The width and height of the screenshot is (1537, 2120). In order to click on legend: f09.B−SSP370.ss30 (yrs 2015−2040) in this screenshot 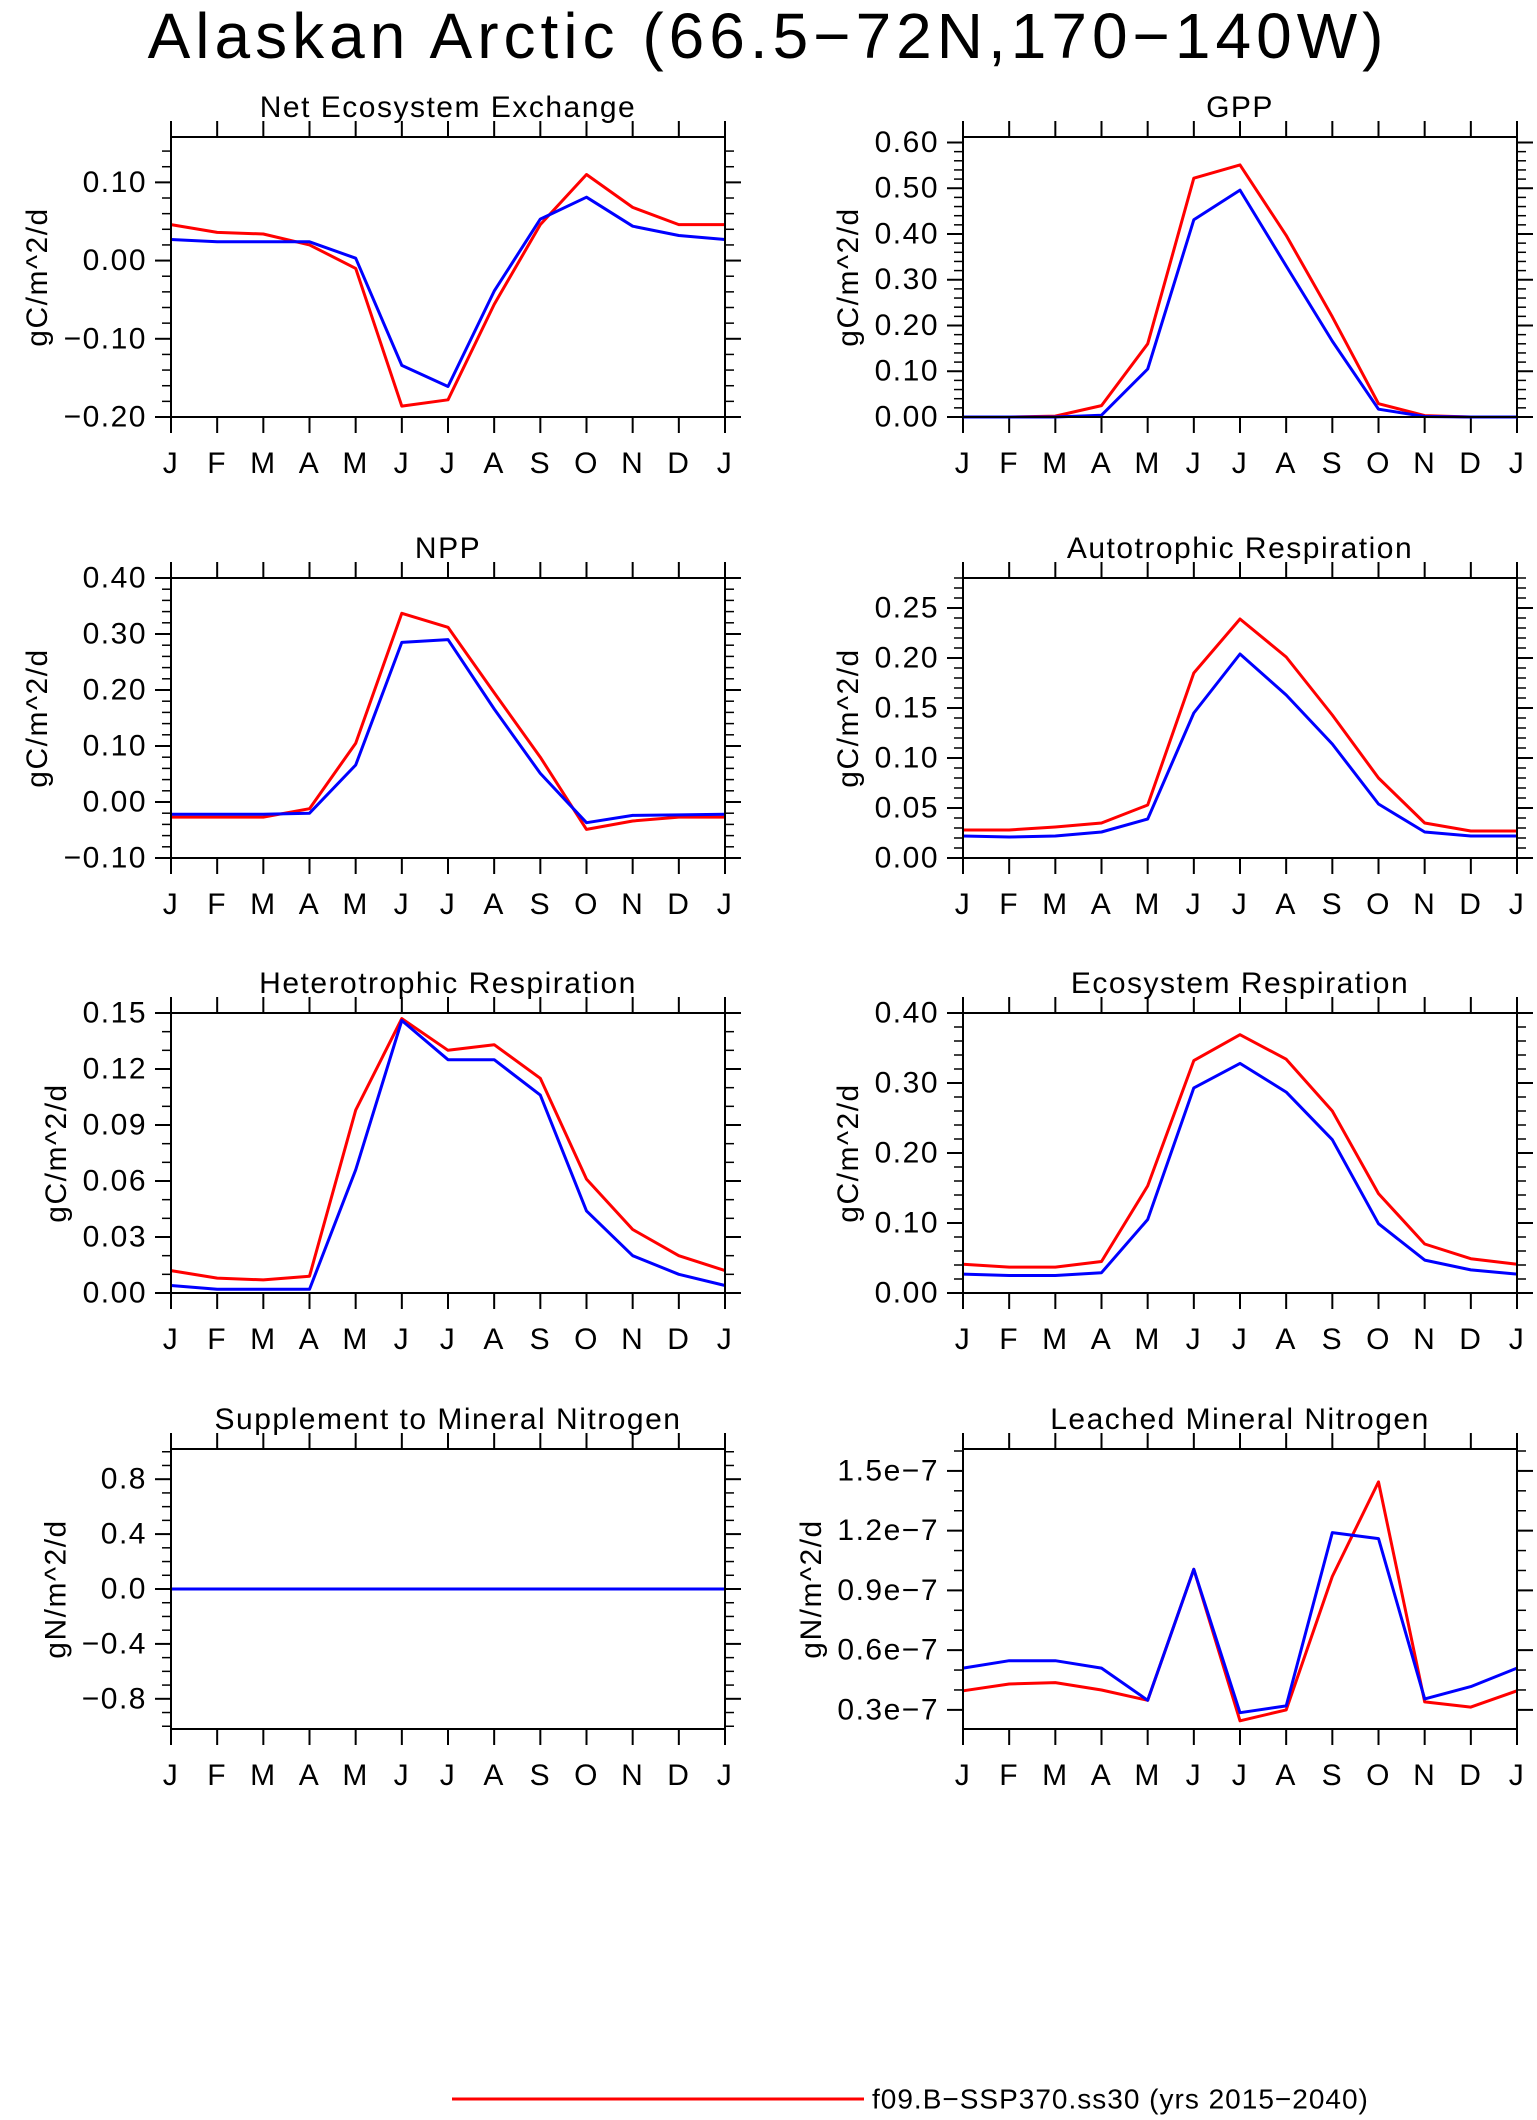, I will do `click(910, 2099)`.